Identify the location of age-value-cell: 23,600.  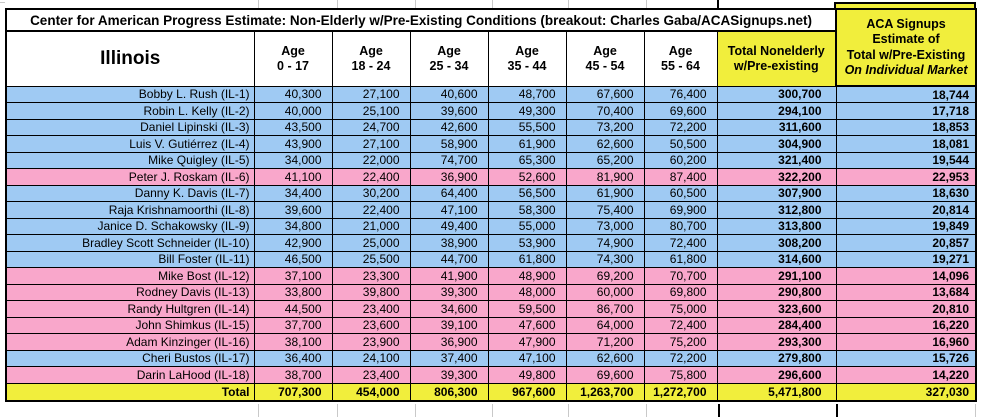
(371, 325).